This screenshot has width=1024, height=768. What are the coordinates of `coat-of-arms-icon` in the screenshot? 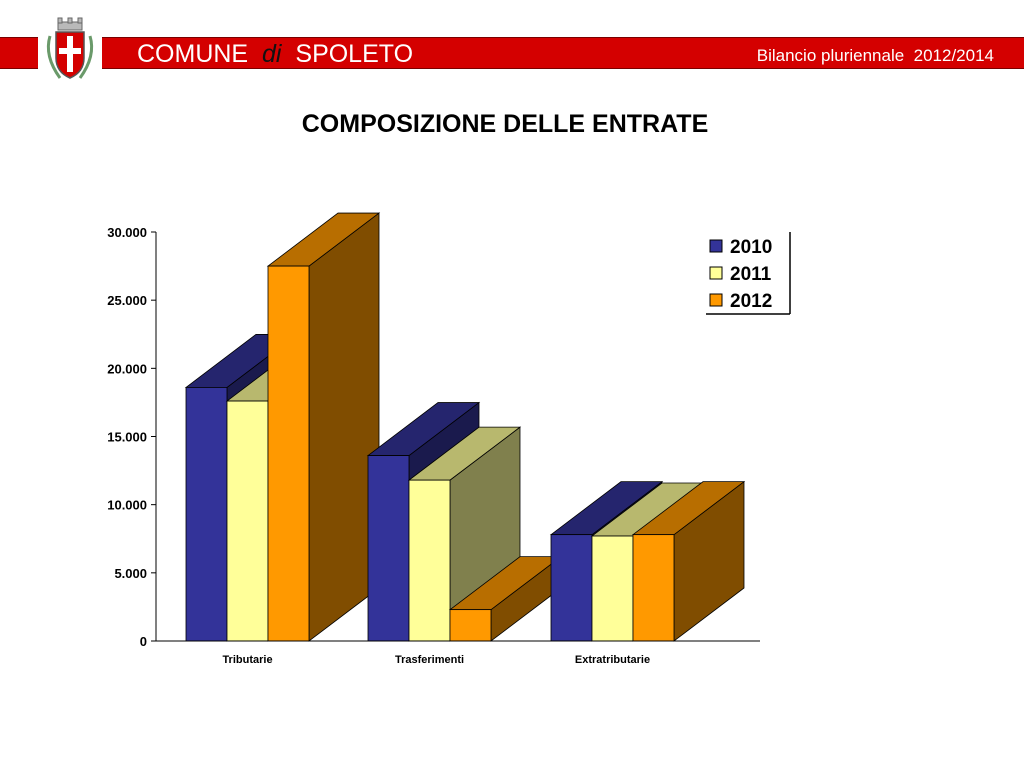 It's located at (70, 50).